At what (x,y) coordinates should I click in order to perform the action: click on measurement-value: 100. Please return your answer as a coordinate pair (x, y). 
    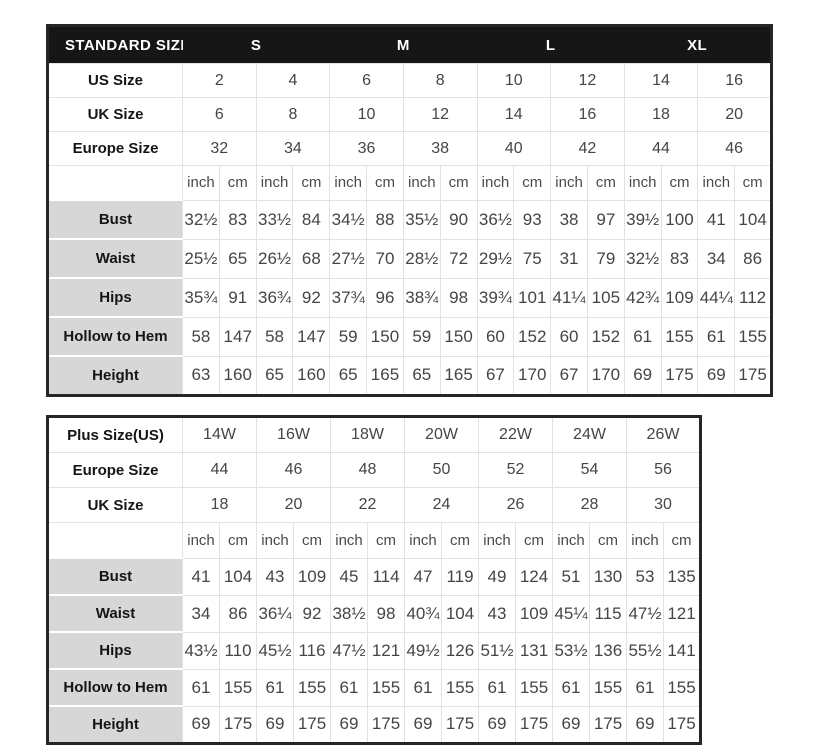
    Looking at the image, I should click on (679, 219).